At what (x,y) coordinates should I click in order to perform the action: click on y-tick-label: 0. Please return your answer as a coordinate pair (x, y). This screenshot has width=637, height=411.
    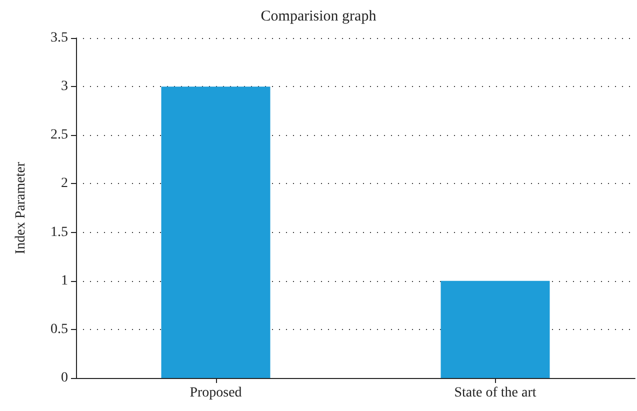
    Looking at the image, I should click on (64, 378).